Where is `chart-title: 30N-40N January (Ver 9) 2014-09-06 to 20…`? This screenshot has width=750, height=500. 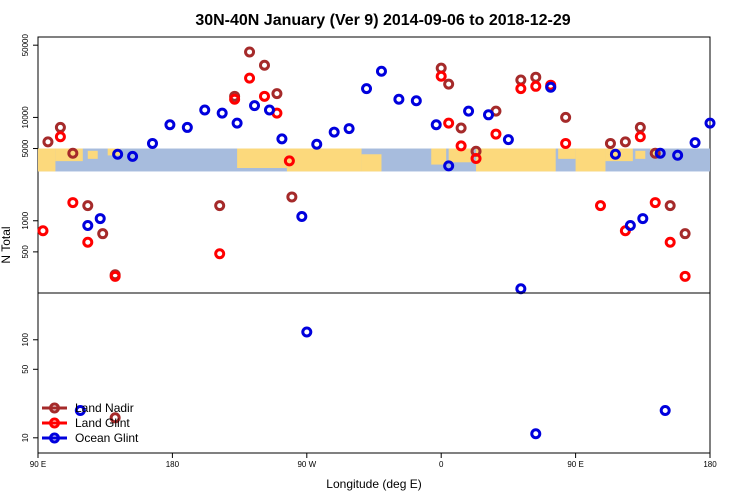 chart-title: 30N-40N January (Ver 9) 2014-09-06 to 20… is located at coordinates (382, 20).